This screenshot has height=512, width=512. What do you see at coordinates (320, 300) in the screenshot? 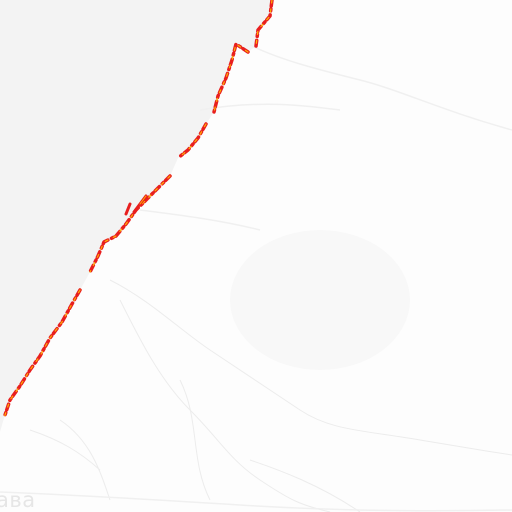
I see `terrain-shade` at bounding box center [320, 300].